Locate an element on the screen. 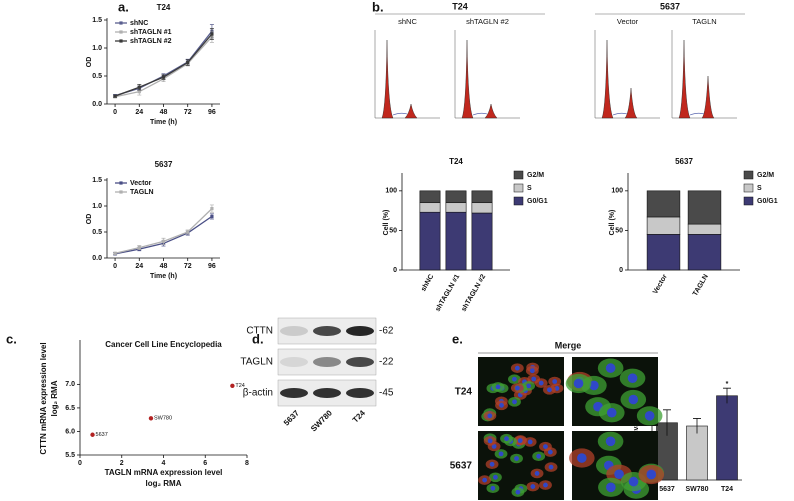  y-tick-label: 50 is located at coordinates (619, 230).